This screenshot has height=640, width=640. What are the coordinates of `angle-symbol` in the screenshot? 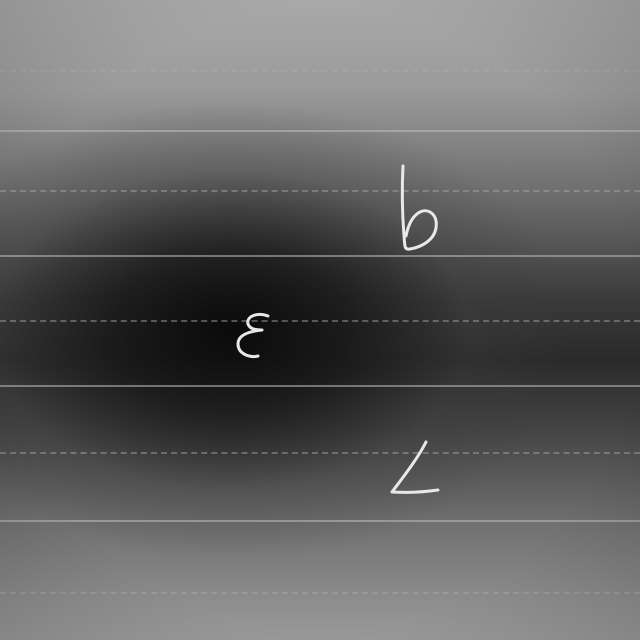 It's located at (415, 467).